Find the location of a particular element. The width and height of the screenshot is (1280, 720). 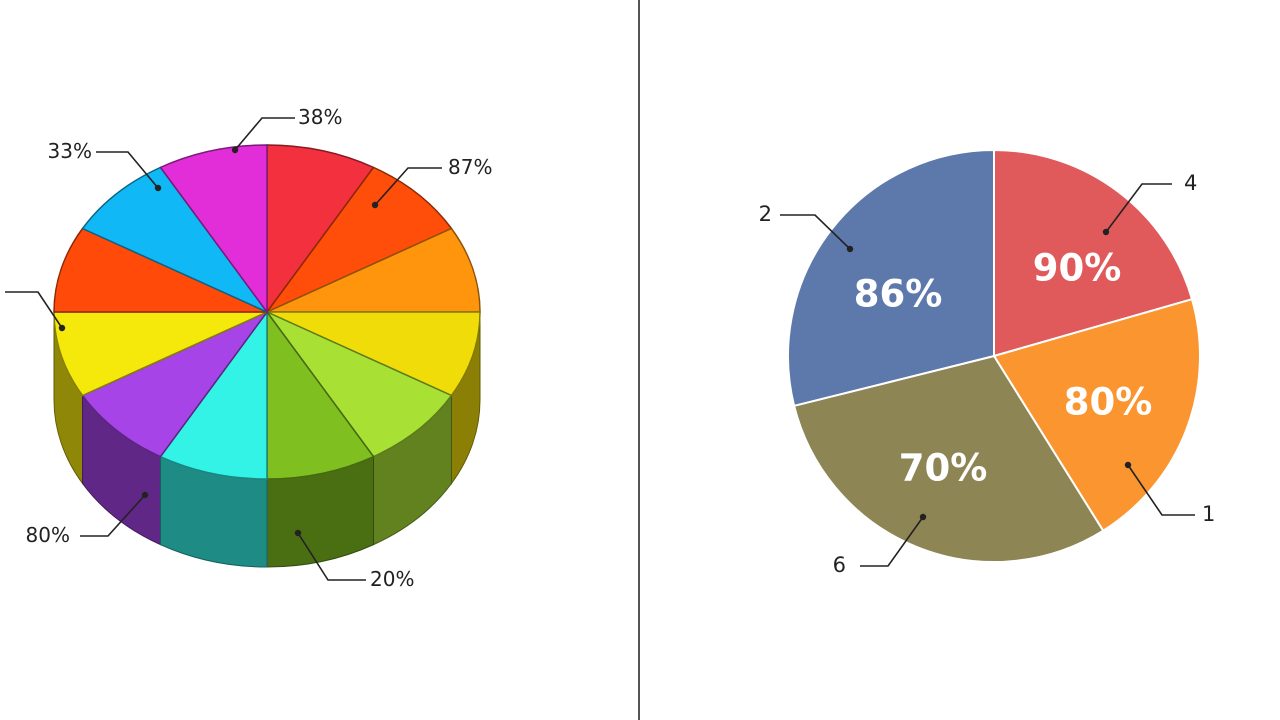

callout-red-top: 38% is located at coordinates (286, 129).